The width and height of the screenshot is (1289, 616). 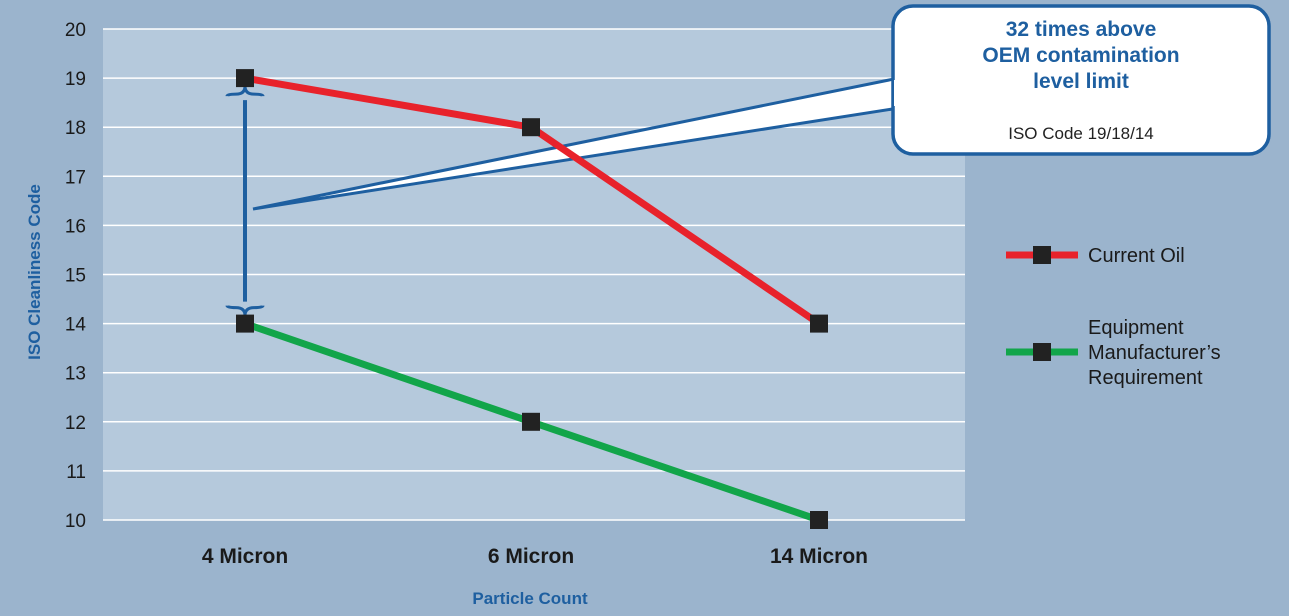 I want to click on y-axis-title: ISO Cleanliness Code, so click(x=34, y=272).